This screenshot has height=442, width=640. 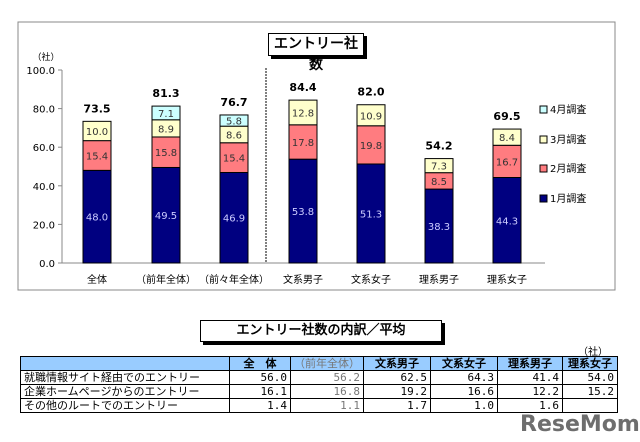 What do you see at coordinates (302, 87) in the screenshot?
I see `total-label: 84.4` at bounding box center [302, 87].